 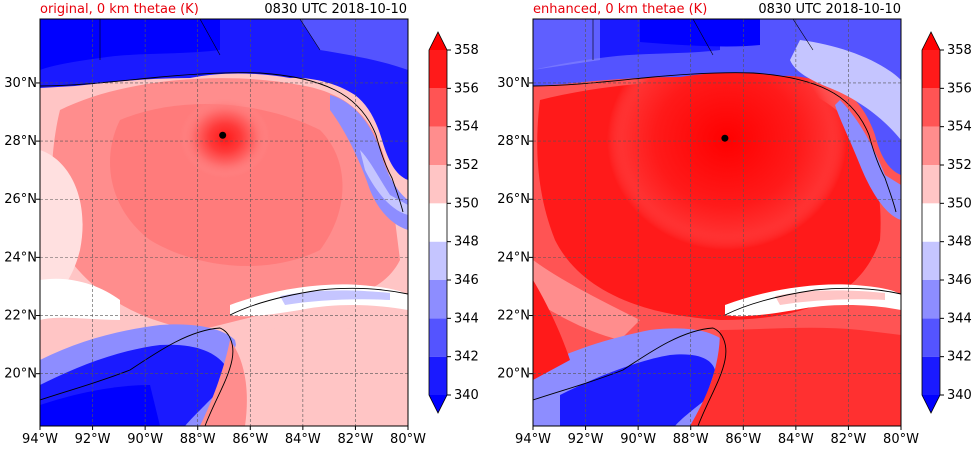 I want to click on lon-tick-label-enhanced: 92°W, so click(x=586, y=439).